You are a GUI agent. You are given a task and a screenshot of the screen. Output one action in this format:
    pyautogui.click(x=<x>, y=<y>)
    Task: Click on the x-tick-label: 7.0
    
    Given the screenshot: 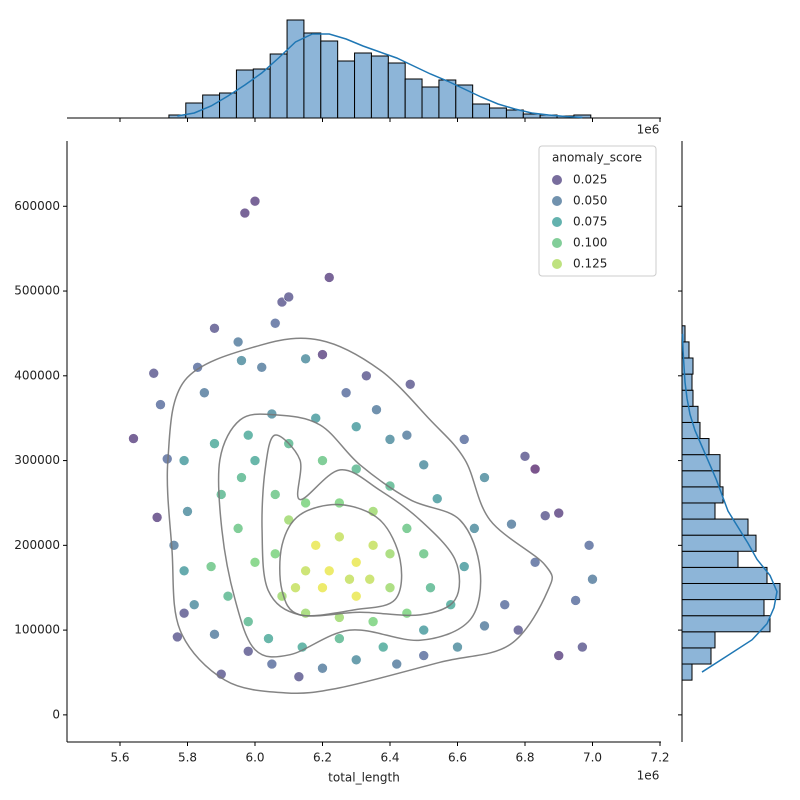 What is the action you would take?
    pyautogui.click(x=592, y=758)
    